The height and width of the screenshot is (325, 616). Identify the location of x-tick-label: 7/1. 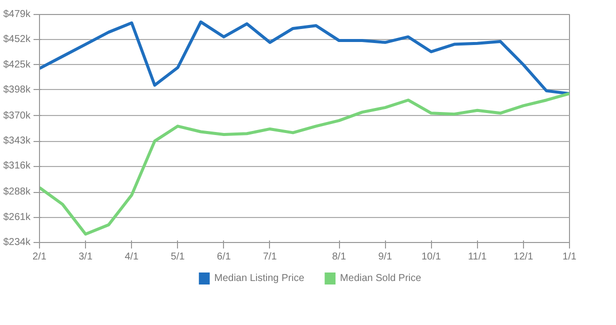
(270, 257).